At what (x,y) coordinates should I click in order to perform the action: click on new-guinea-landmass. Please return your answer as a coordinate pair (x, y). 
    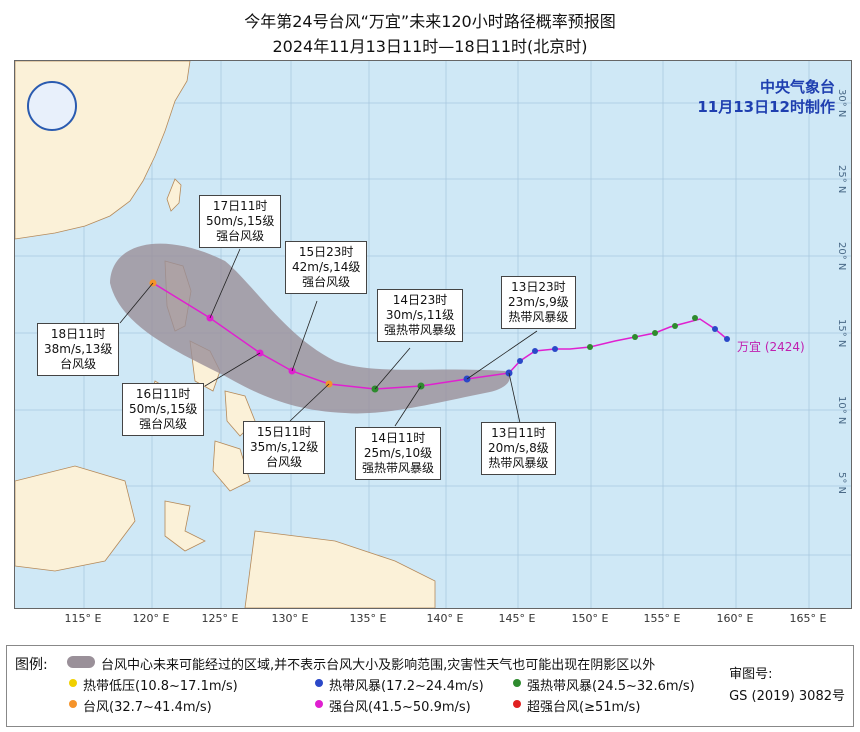
    Looking at the image, I should click on (340, 569).